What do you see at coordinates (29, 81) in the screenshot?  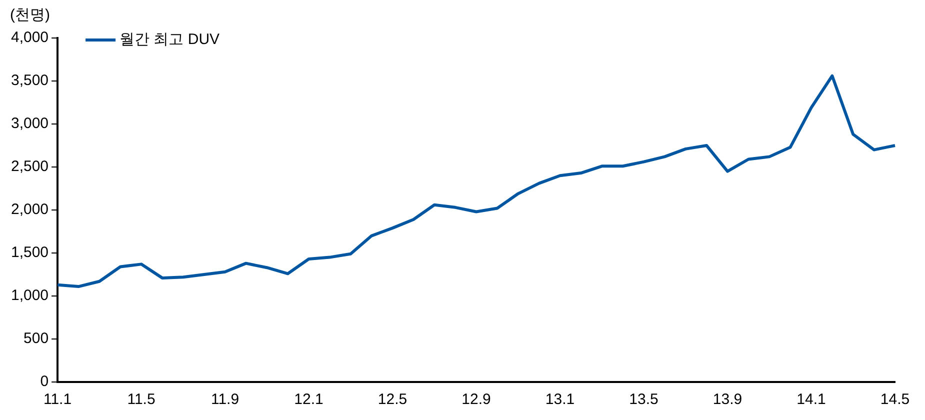 I see `y-tick-label: 3,500` at bounding box center [29, 81].